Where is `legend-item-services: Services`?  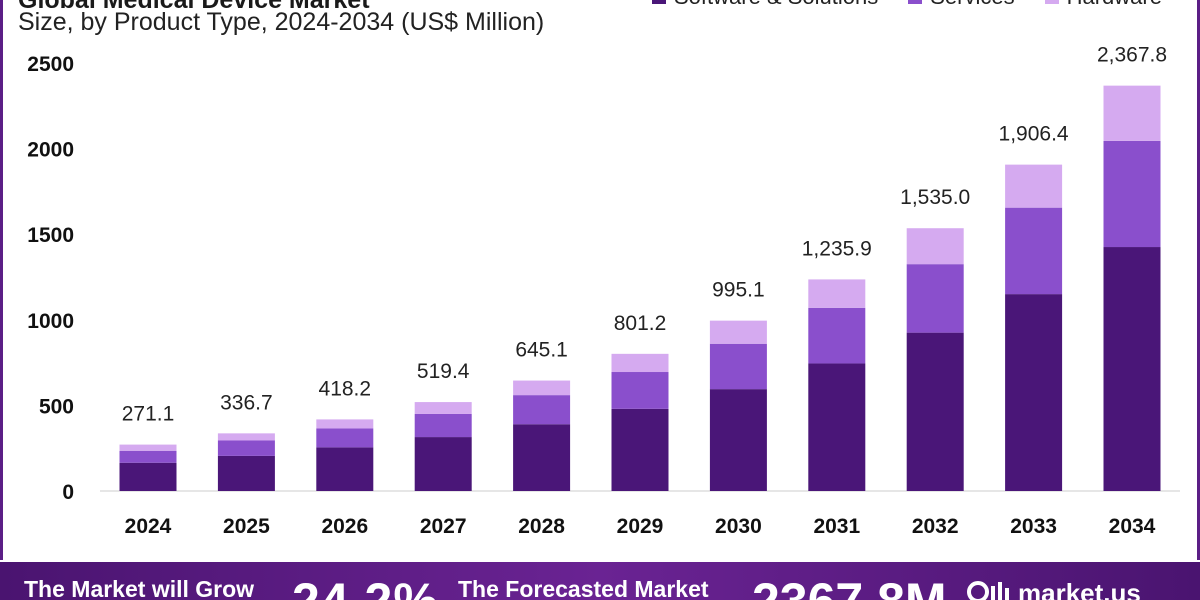
legend-item-services: Services is located at coordinates (961, 5).